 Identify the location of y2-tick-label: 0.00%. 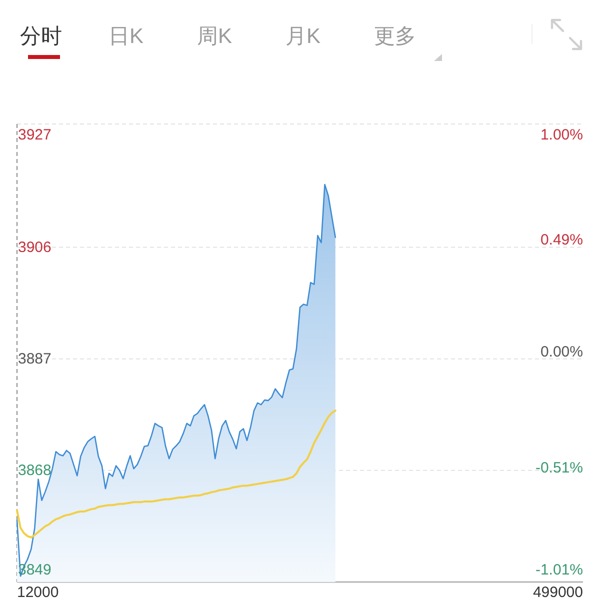
(561, 351).